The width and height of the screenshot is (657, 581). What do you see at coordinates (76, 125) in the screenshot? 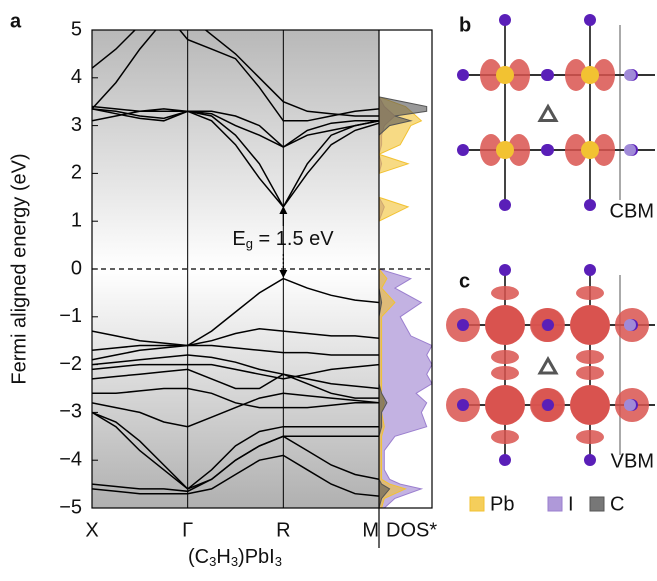
I see `y-tick-label: 3` at bounding box center [76, 125].